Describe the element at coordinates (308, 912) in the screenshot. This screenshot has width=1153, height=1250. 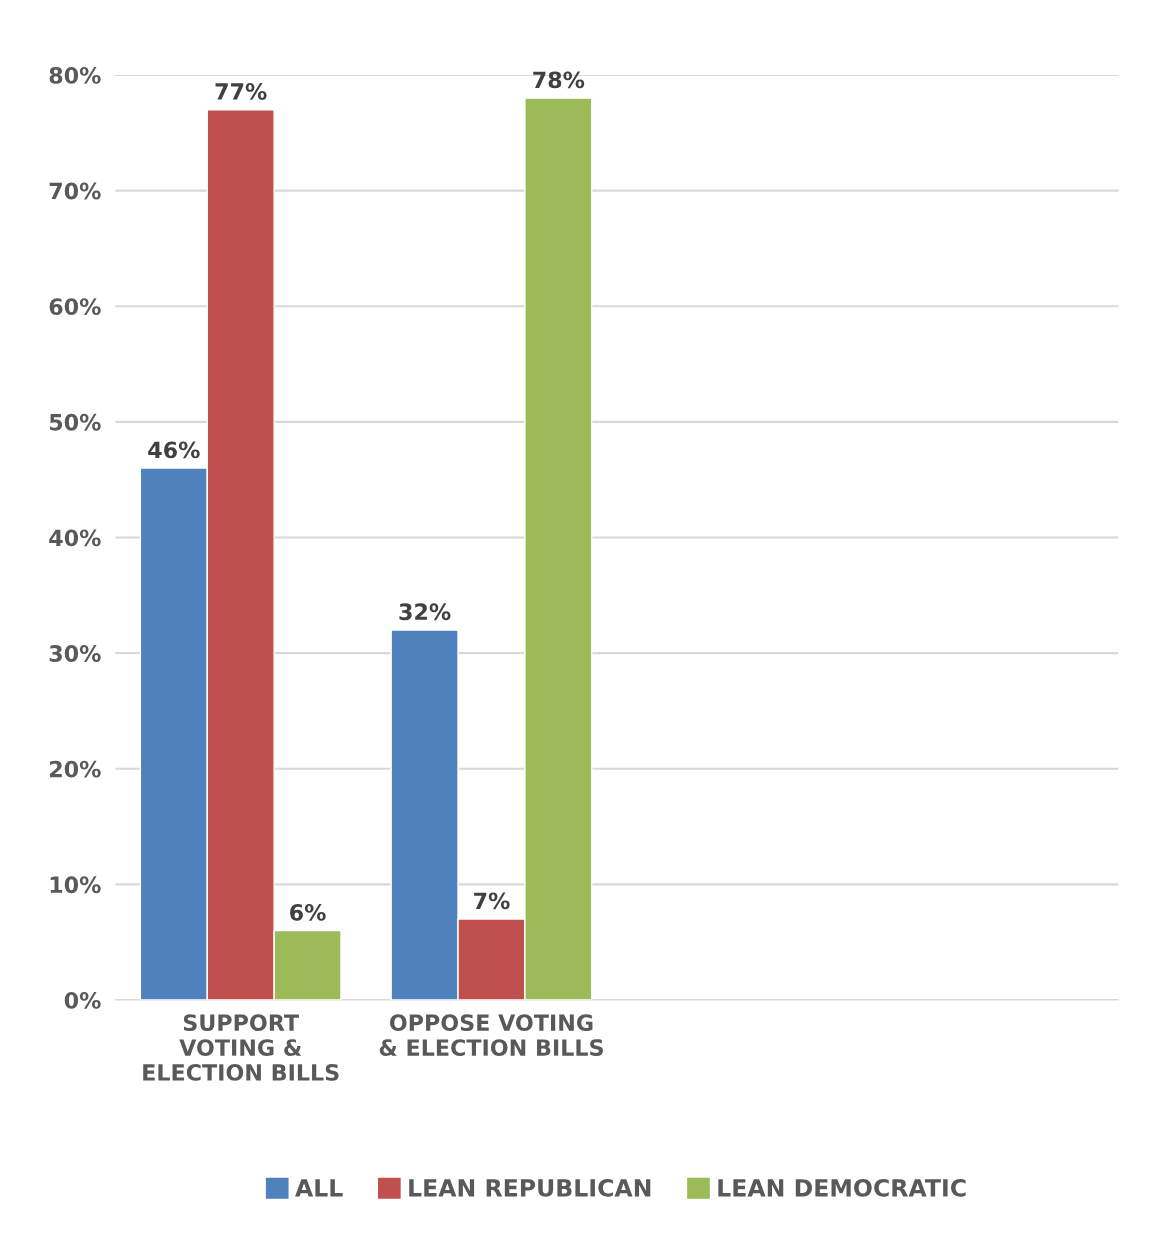
I see `data-label: 6%` at that location.